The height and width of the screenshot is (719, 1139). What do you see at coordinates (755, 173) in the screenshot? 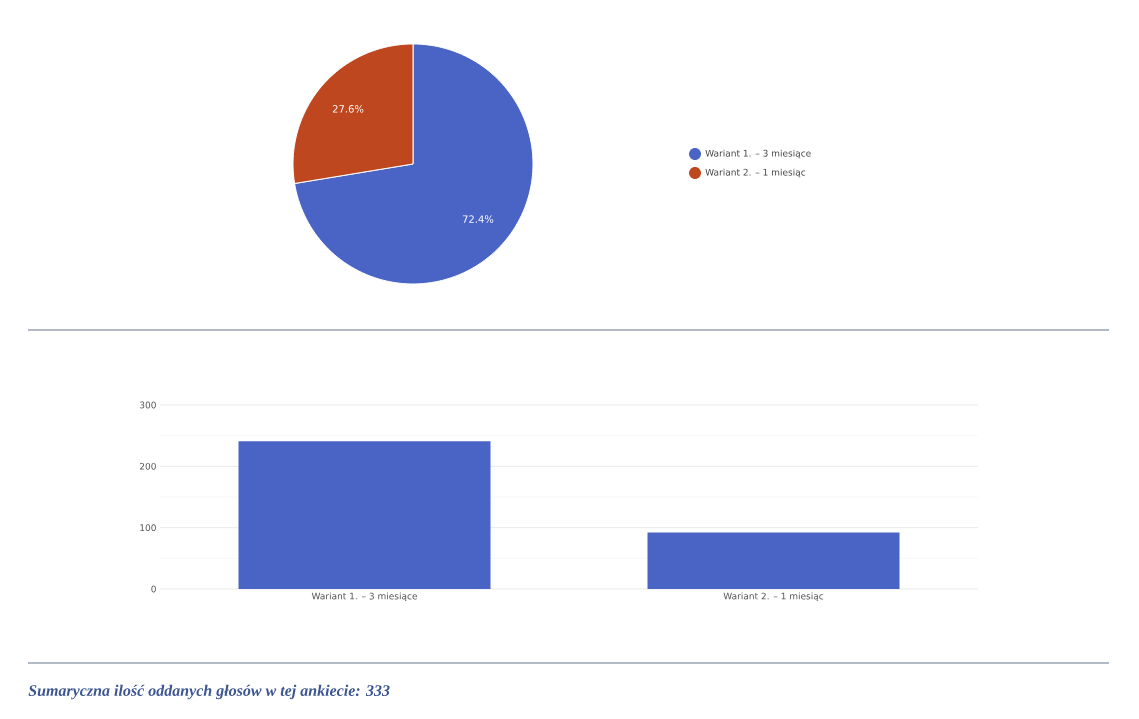
I see `legend-label: Wariant 2. – 1 miesiąc` at bounding box center [755, 173].